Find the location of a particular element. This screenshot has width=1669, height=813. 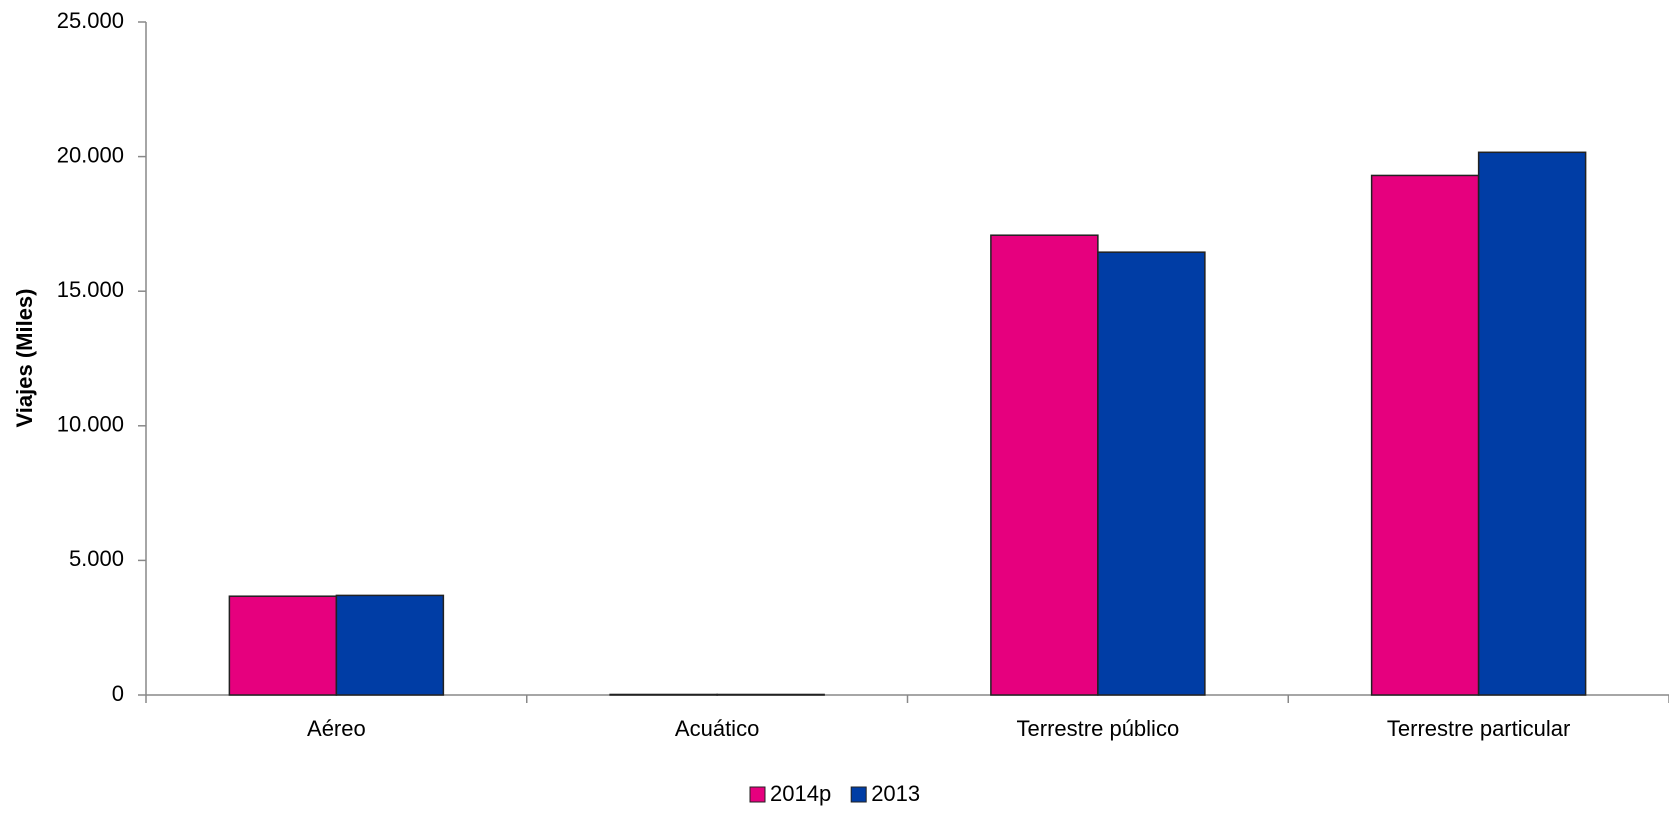

y-tick-label: 20.000 is located at coordinates (90, 154).